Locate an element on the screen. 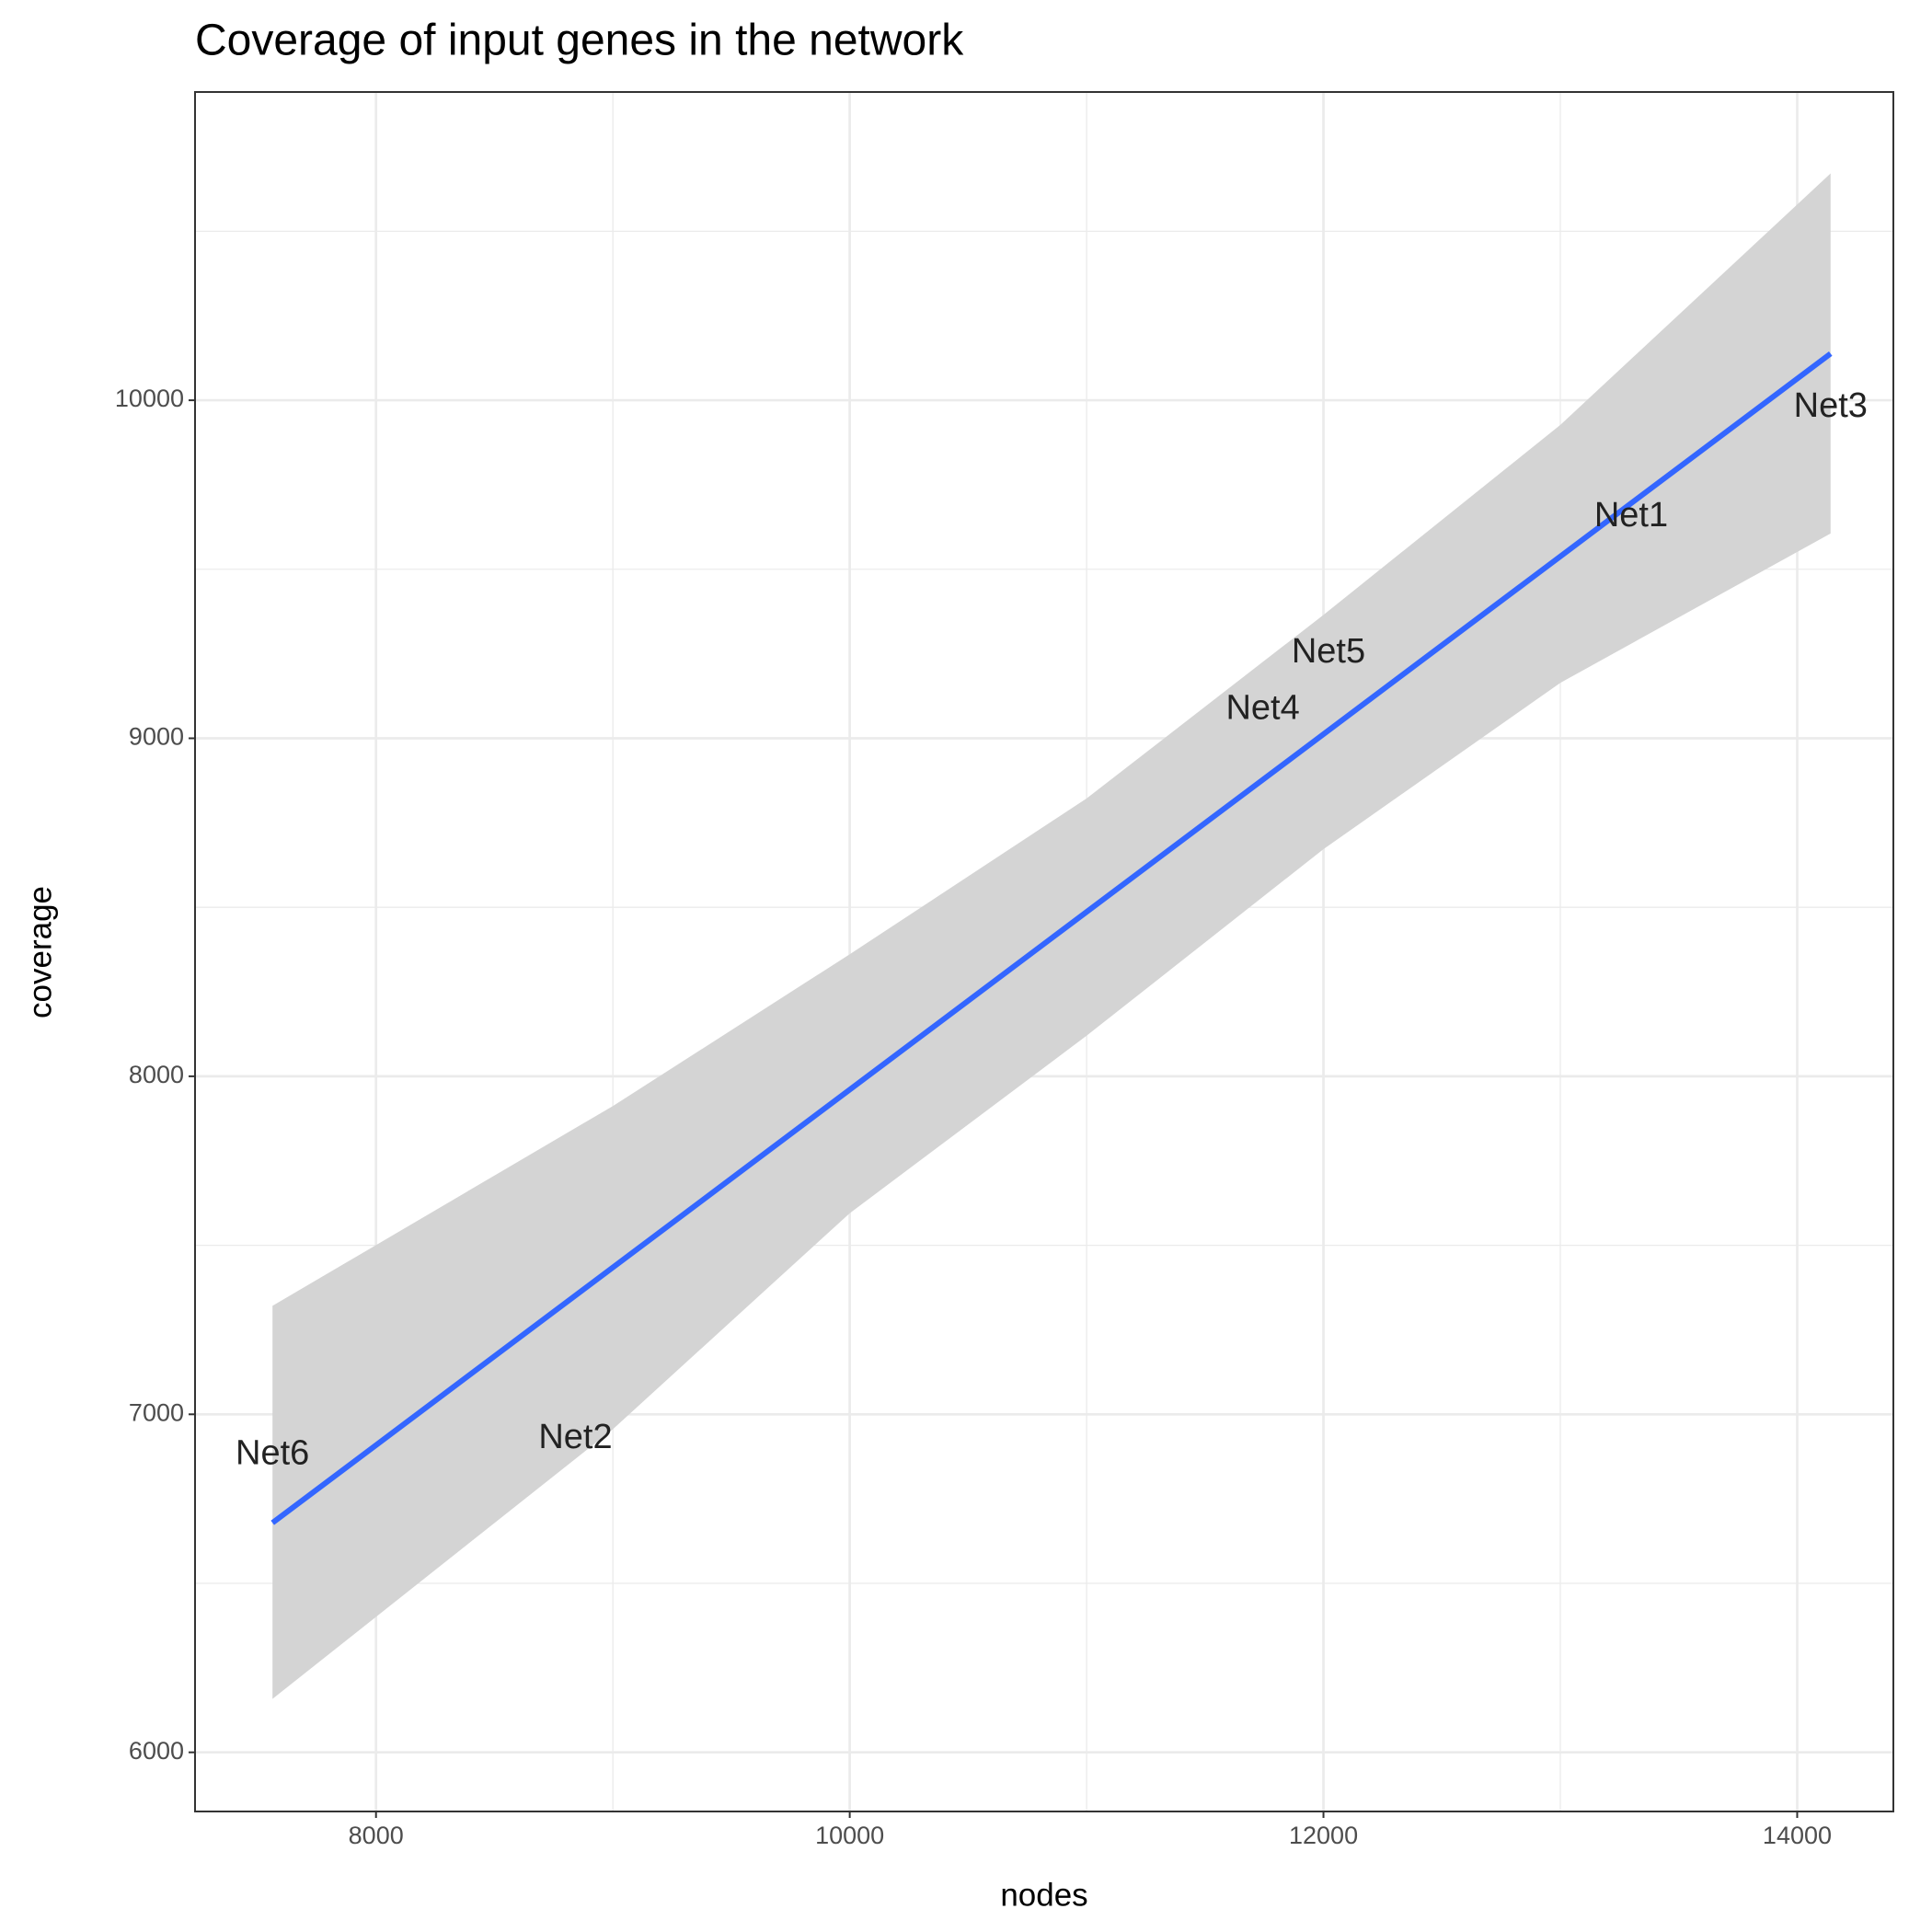 This screenshot has height=1932, width=1932. y-tick-label: 8000 is located at coordinates (156, 1074).